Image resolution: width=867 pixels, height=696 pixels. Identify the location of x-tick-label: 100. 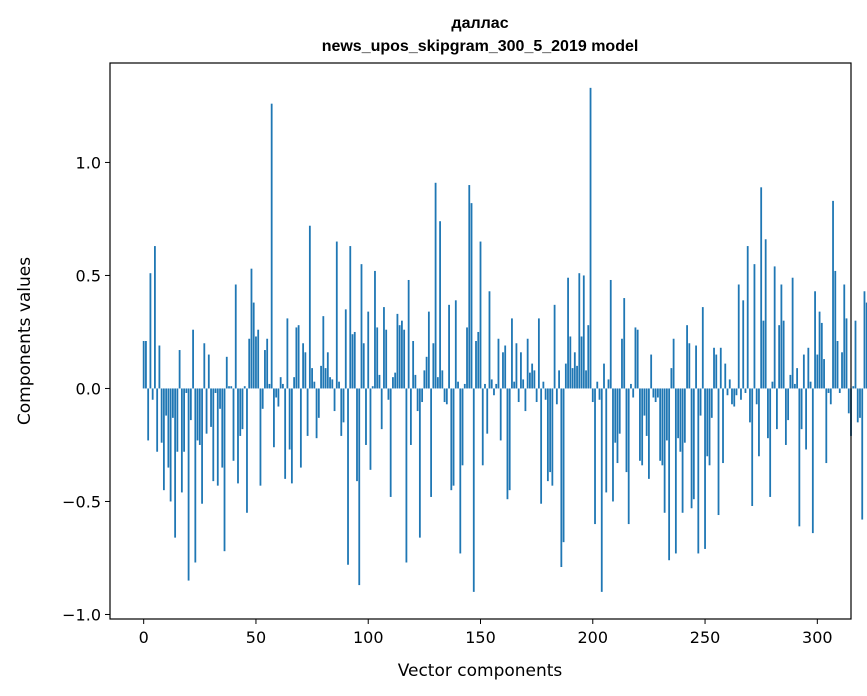
(368, 637).